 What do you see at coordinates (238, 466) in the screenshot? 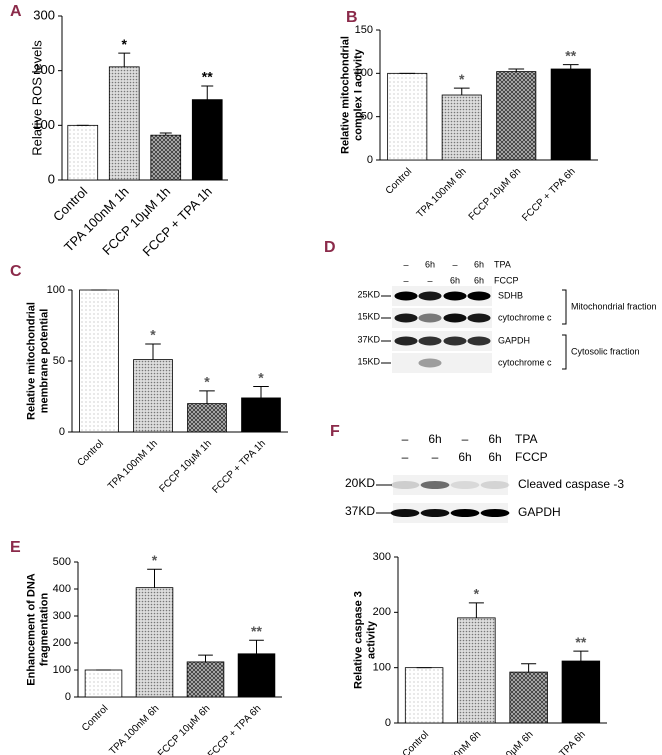
I see `x-tick-label: FCCP + TPA 1h` at bounding box center [238, 466].